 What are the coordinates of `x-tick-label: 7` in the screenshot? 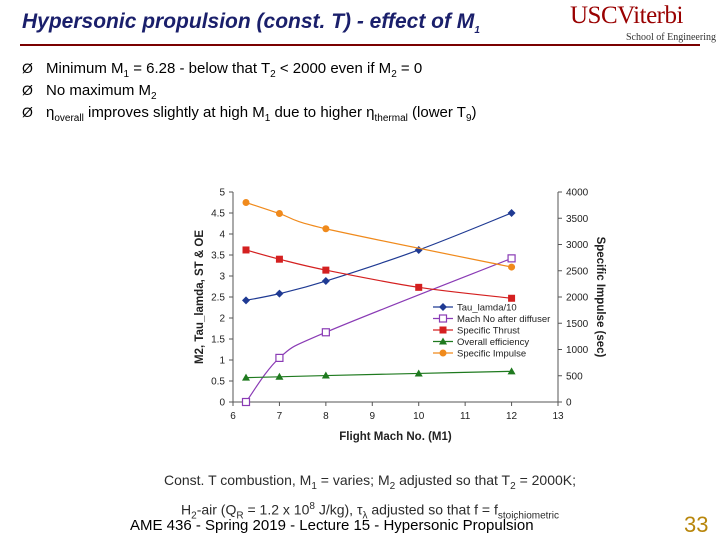 It's located at (280, 416).